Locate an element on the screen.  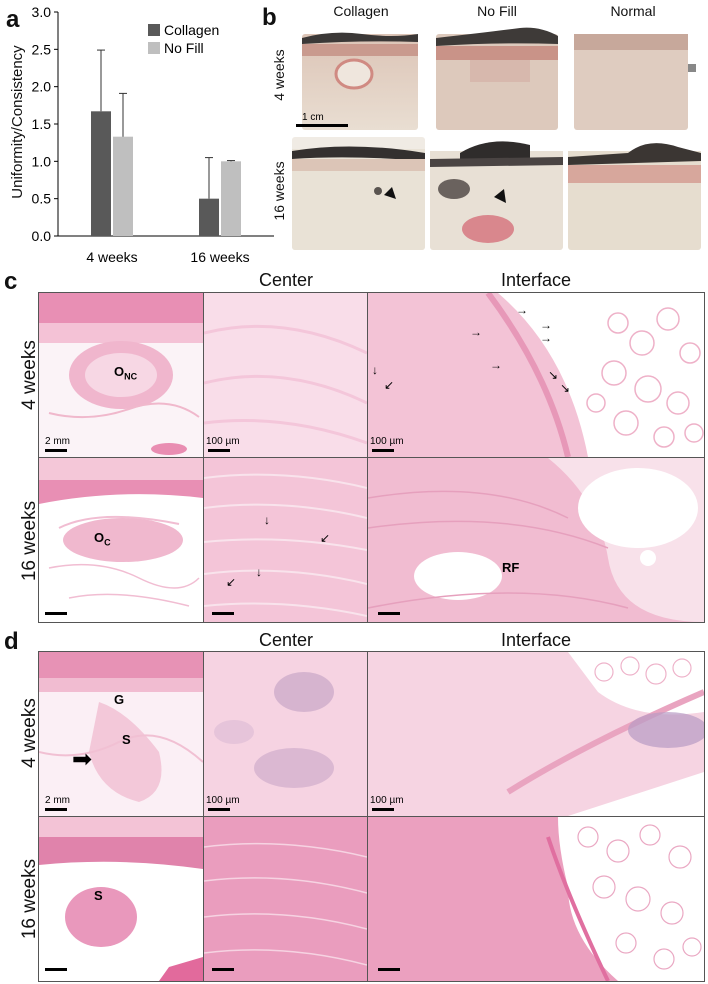
c-col-interface: Interface is located at coordinates (536, 280).